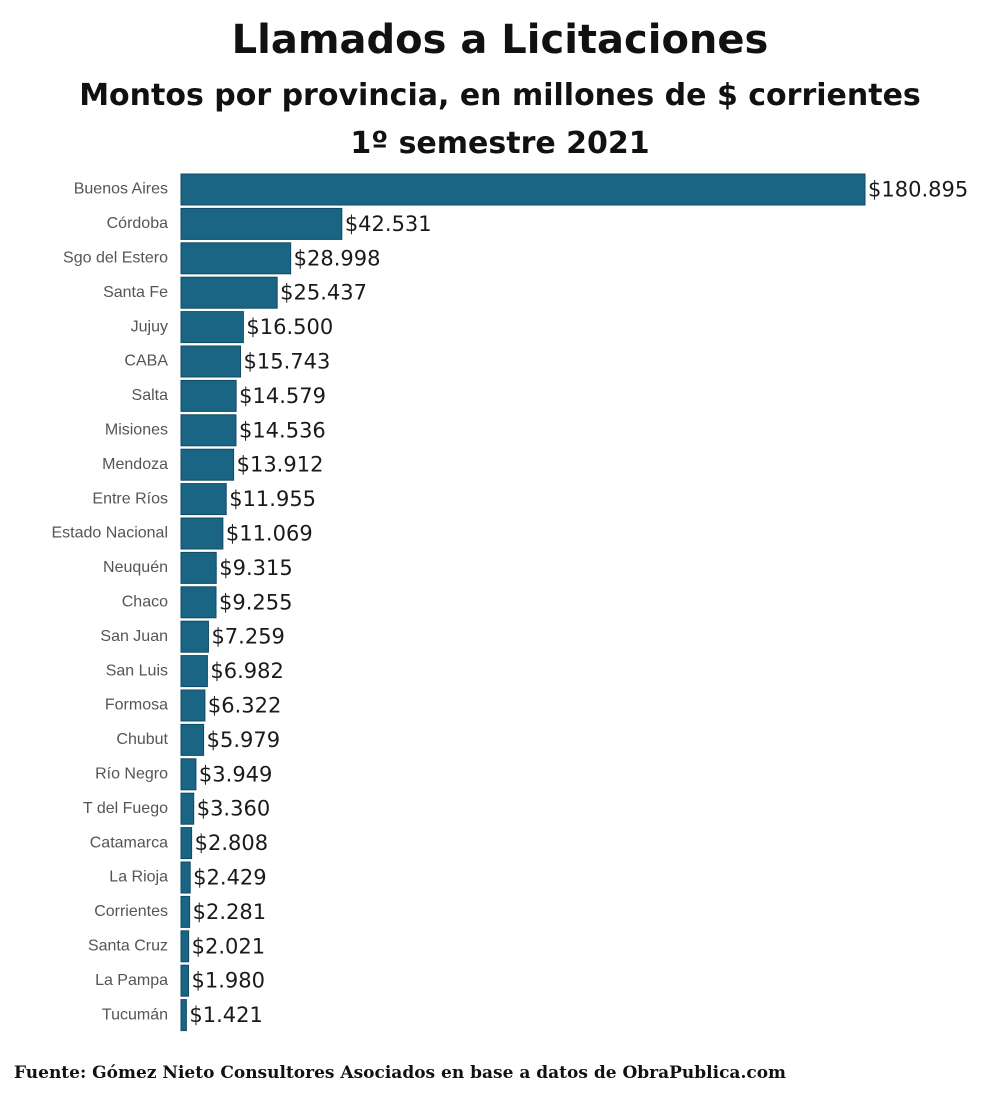 This screenshot has width=1000, height=1099. What do you see at coordinates (287, 362) in the screenshot?
I see `value-label: $15.743` at bounding box center [287, 362].